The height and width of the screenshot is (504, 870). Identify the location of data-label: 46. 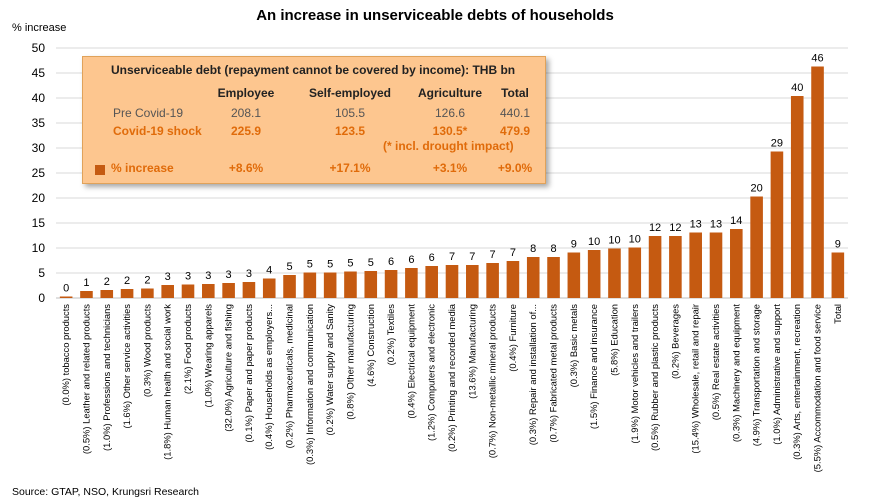
(817, 59).